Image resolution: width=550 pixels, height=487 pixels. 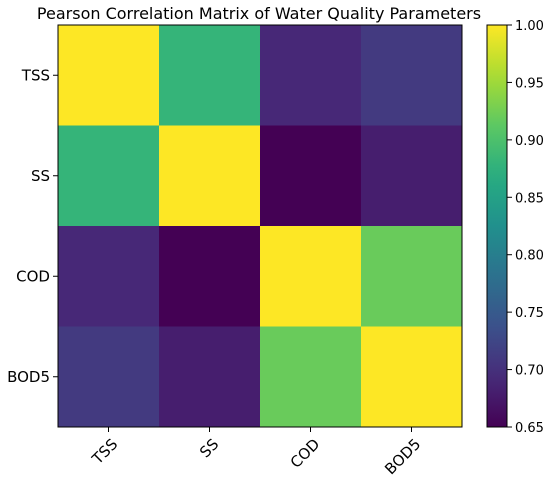 What do you see at coordinates (529, 313) in the screenshot?
I see `colorbar-tick-label: 0.75` at bounding box center [529, 313].